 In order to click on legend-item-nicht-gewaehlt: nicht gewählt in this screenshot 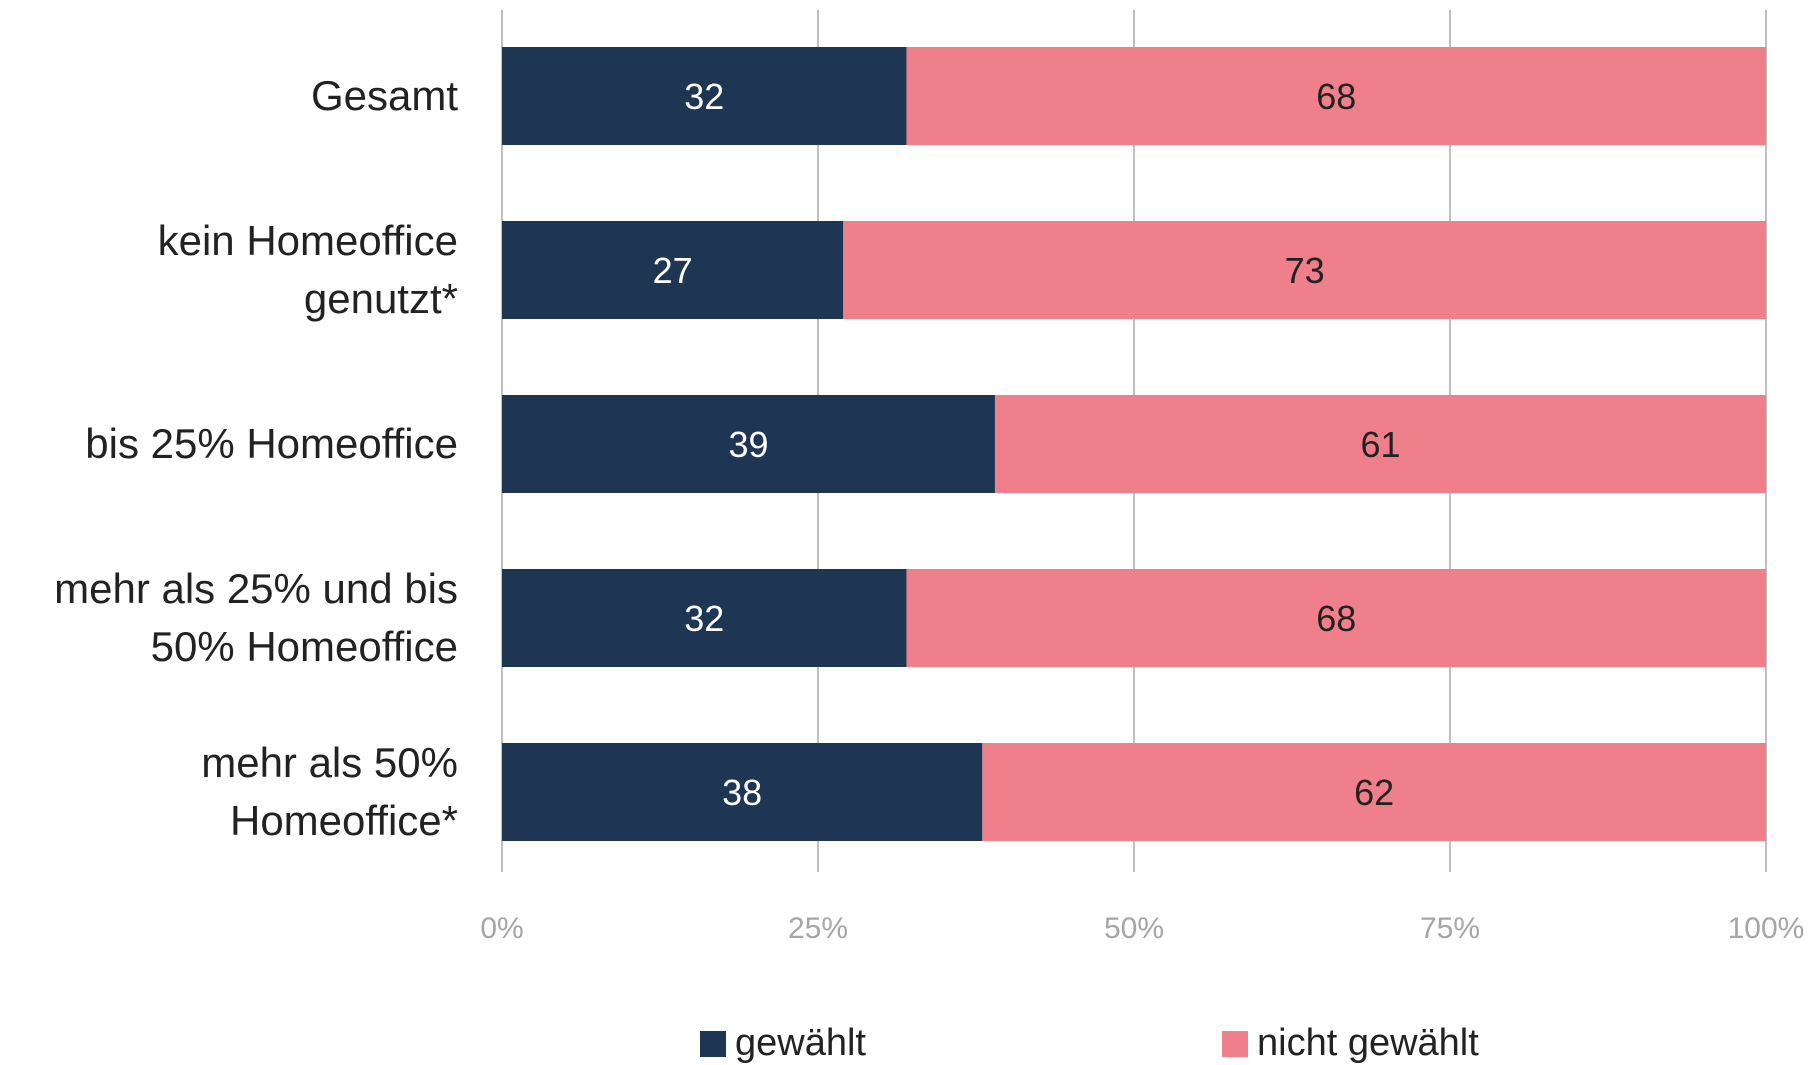, I will do `click(1350, 1043)`.